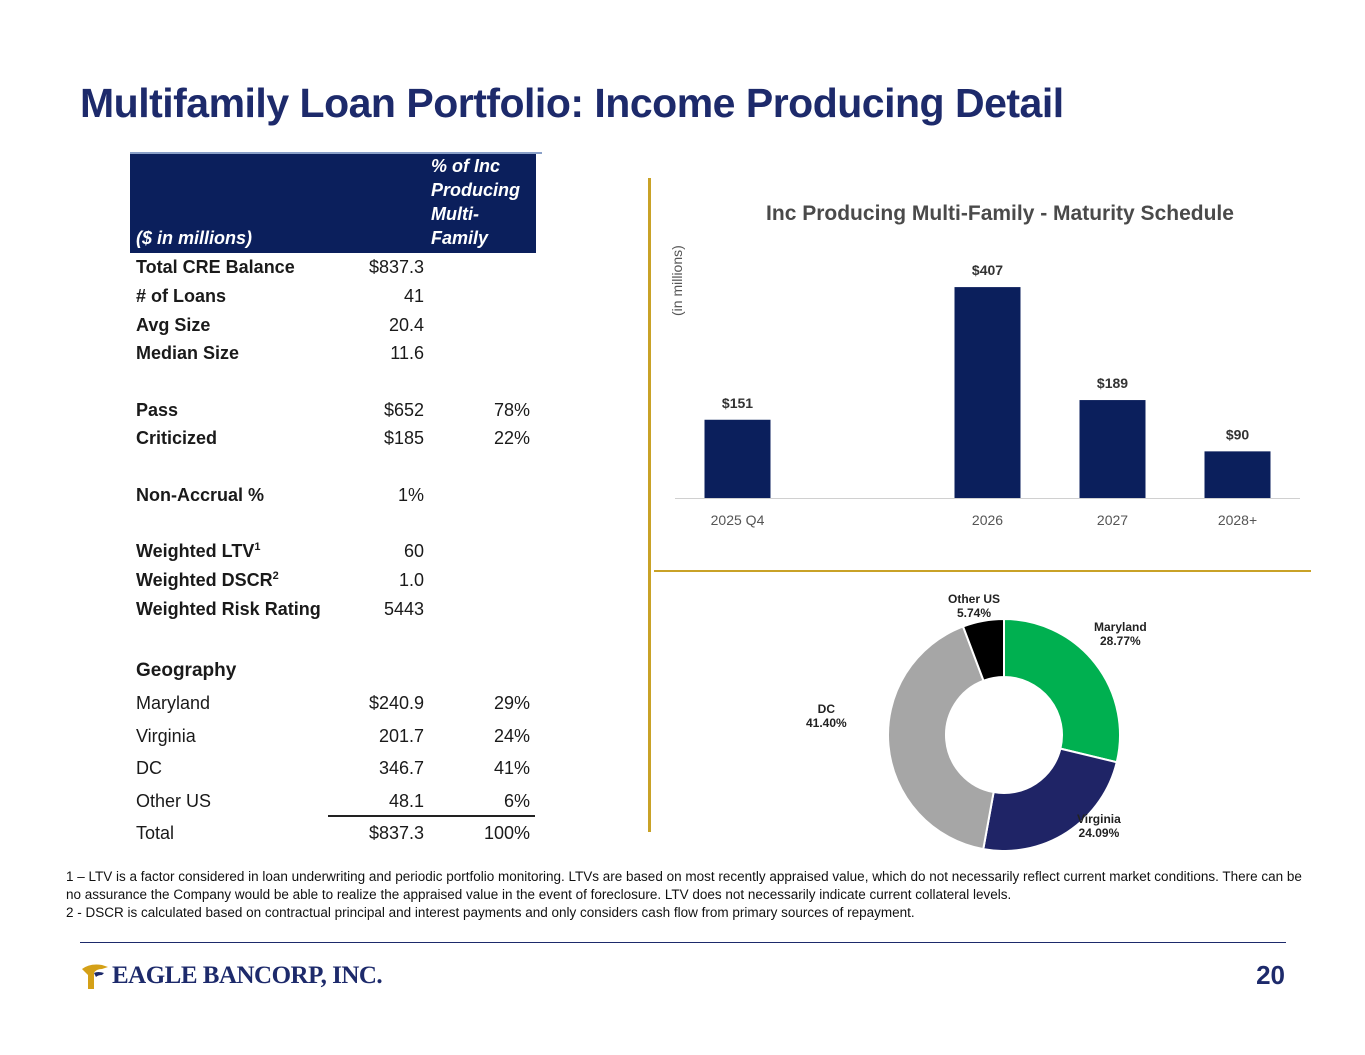 This screenshot has width=1365, height=1055. What do you see at coordinates (987, 520) in the screenshot?
I see `x-tick-label: 2026` at bounding box center [987, 520].